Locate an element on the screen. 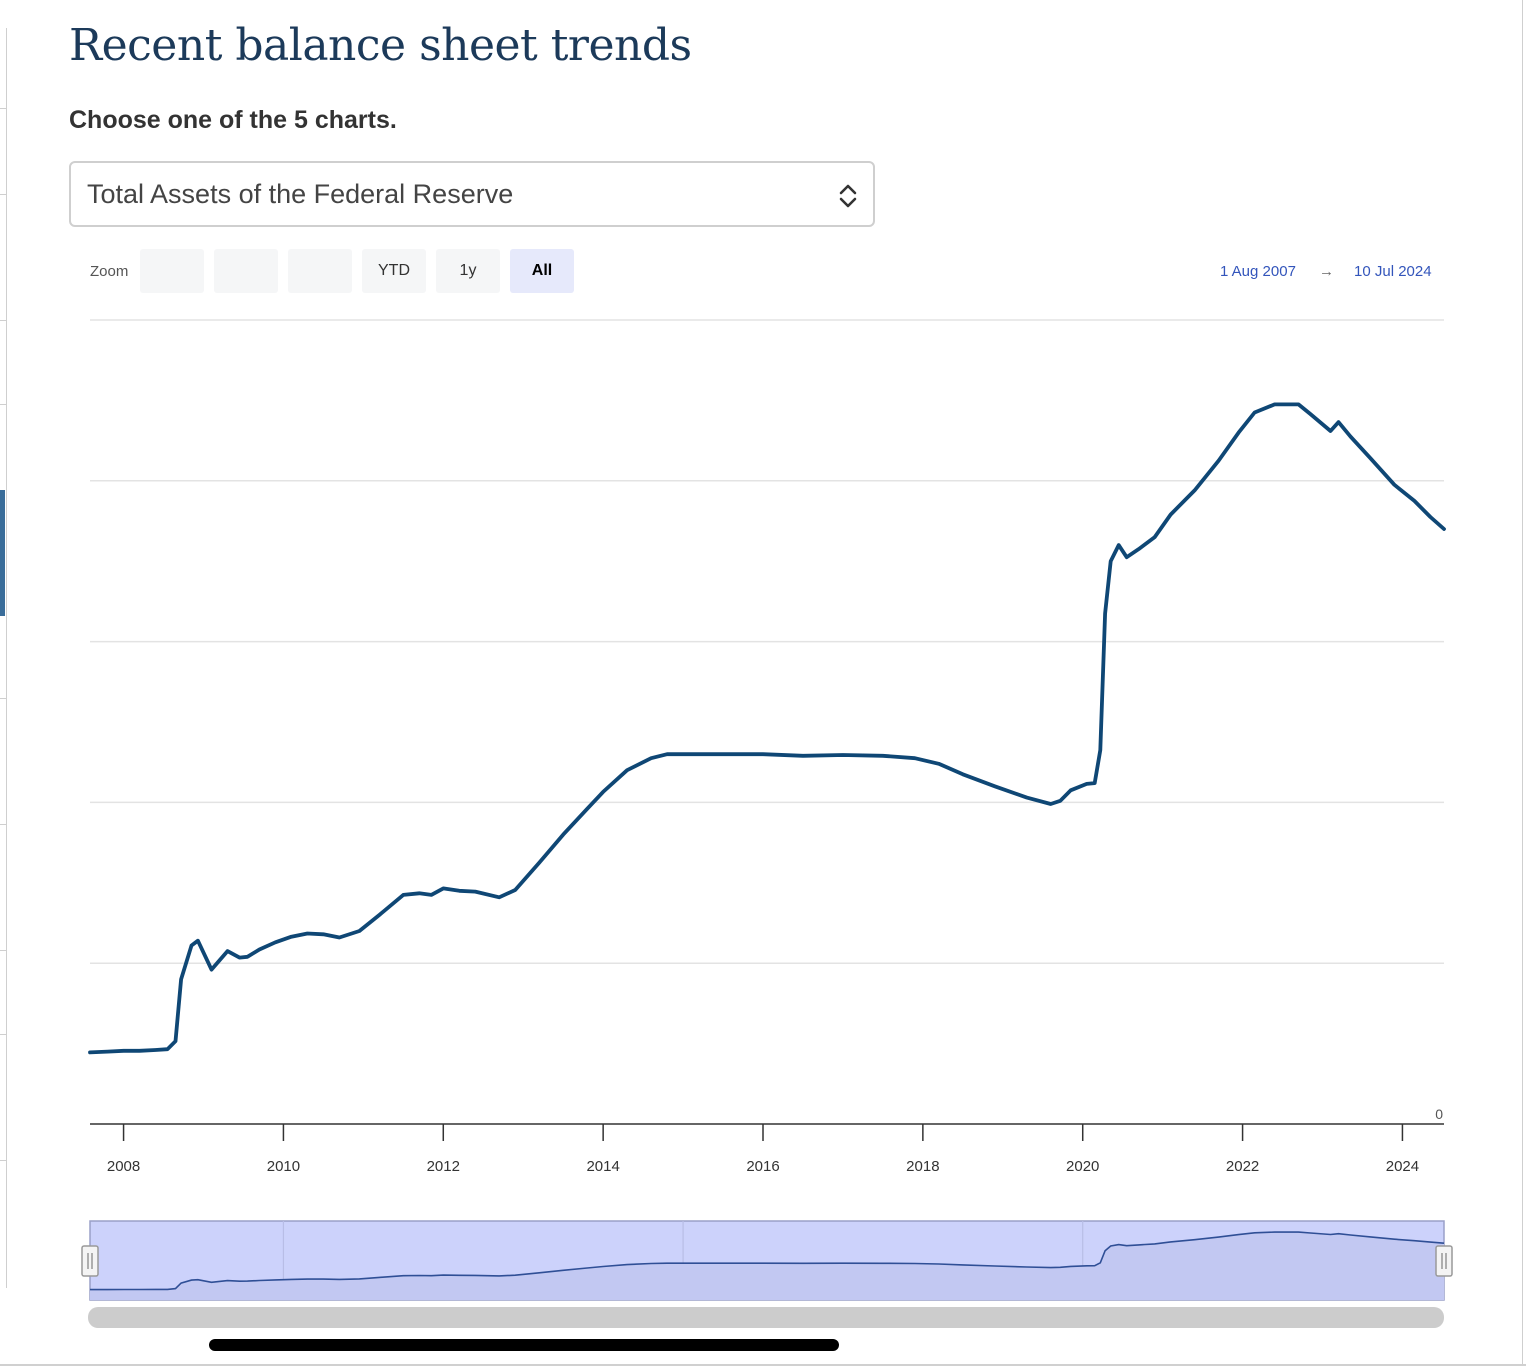 Image resolution: width=1526 pixels, height=1366 pixels. x-tick-label: 2008 is located at coordinates (123, 1166).